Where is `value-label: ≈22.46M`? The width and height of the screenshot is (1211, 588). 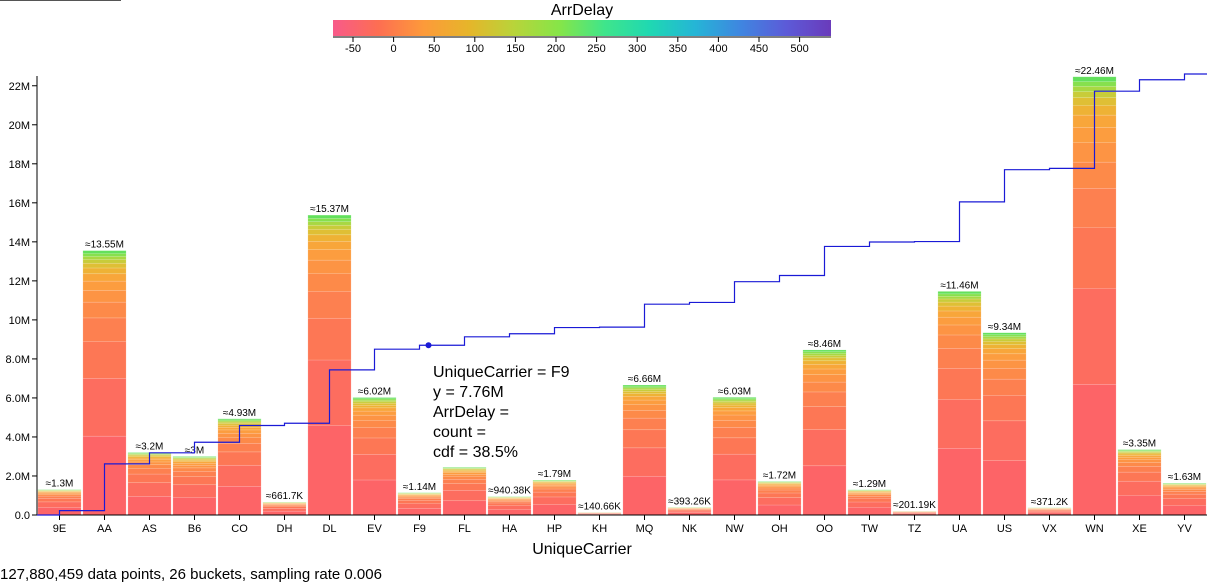 value-label: ≈22.46M is located at coordinates (1094, 71).